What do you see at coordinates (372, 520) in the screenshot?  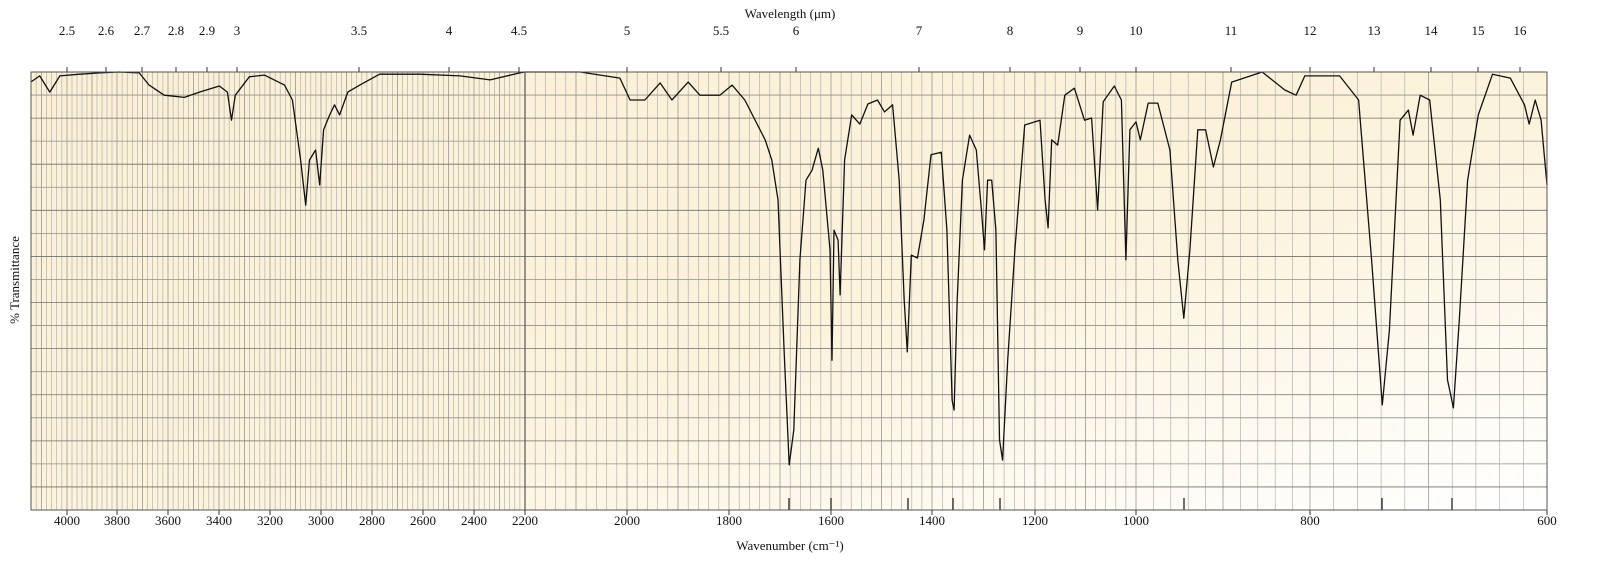 I see `x-tick-label: 2800` at bounding box center [372, 520].